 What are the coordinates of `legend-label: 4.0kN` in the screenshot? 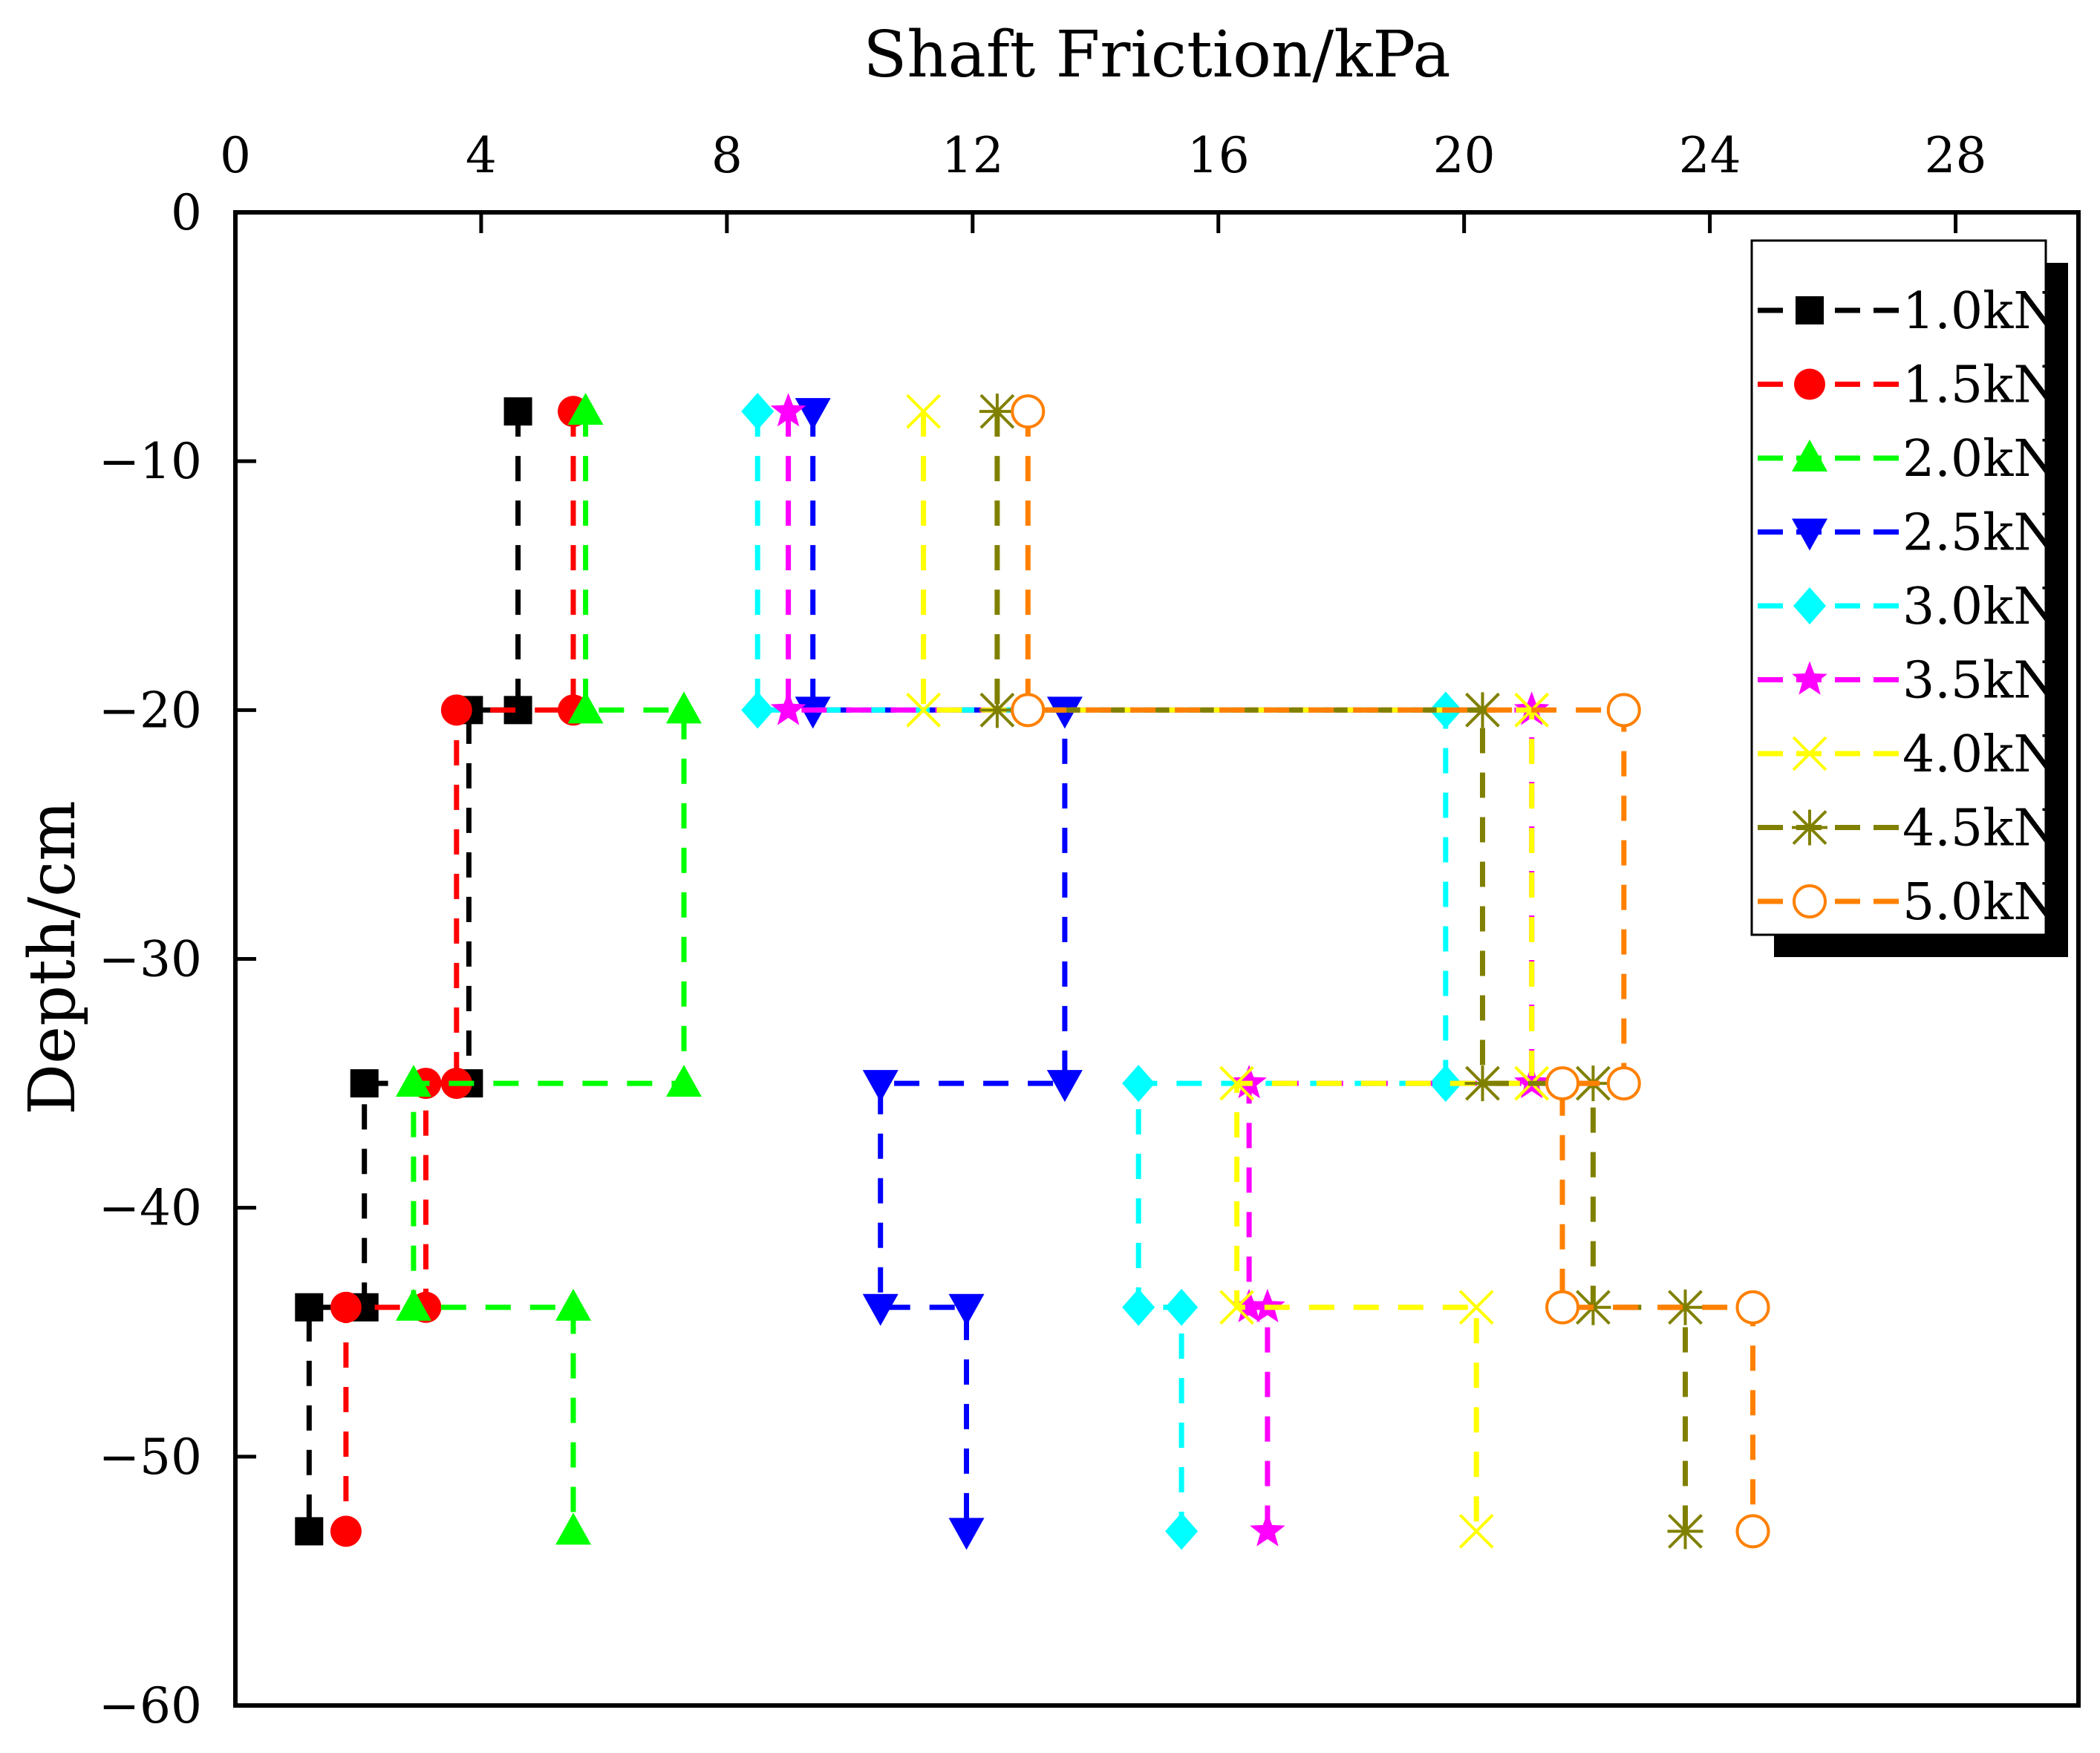 It's located at (1980, 754).